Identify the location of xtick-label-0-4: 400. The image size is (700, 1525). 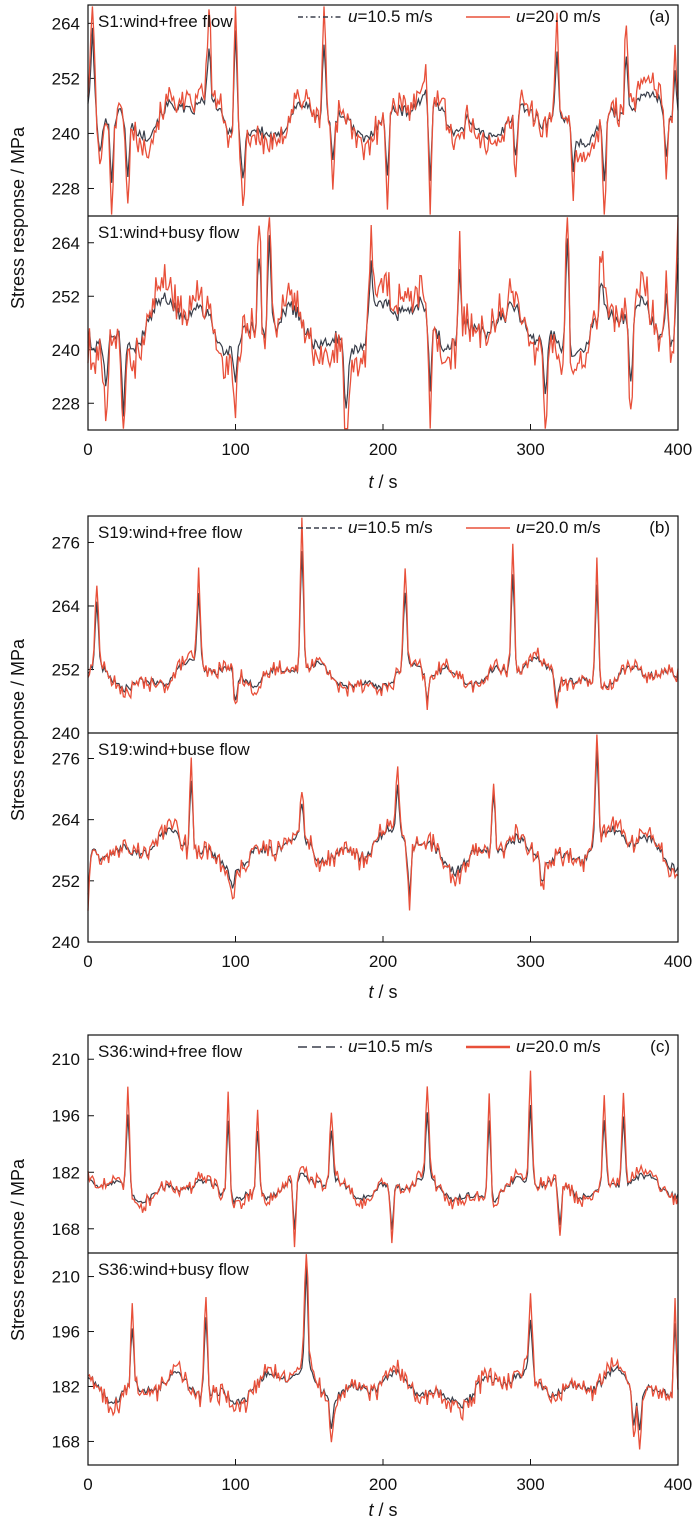
(678, 449).